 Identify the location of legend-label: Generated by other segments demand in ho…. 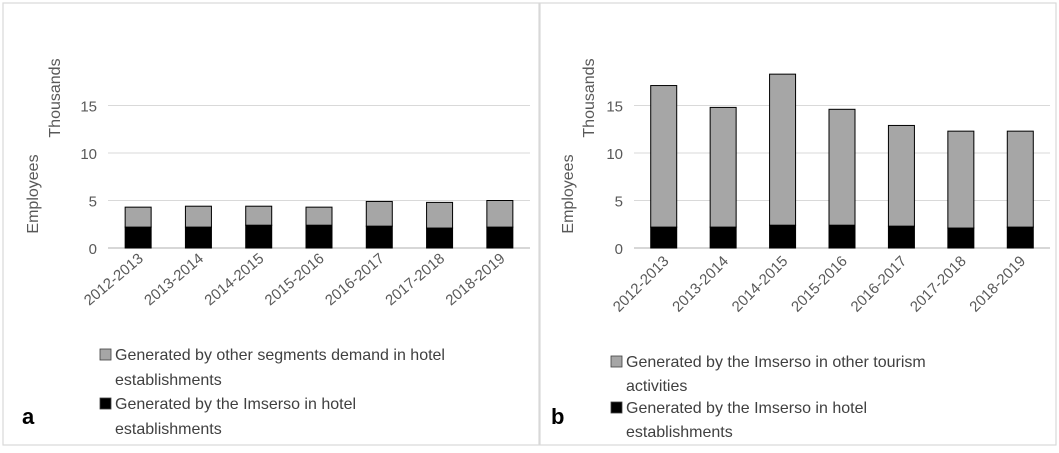
(280, 355).